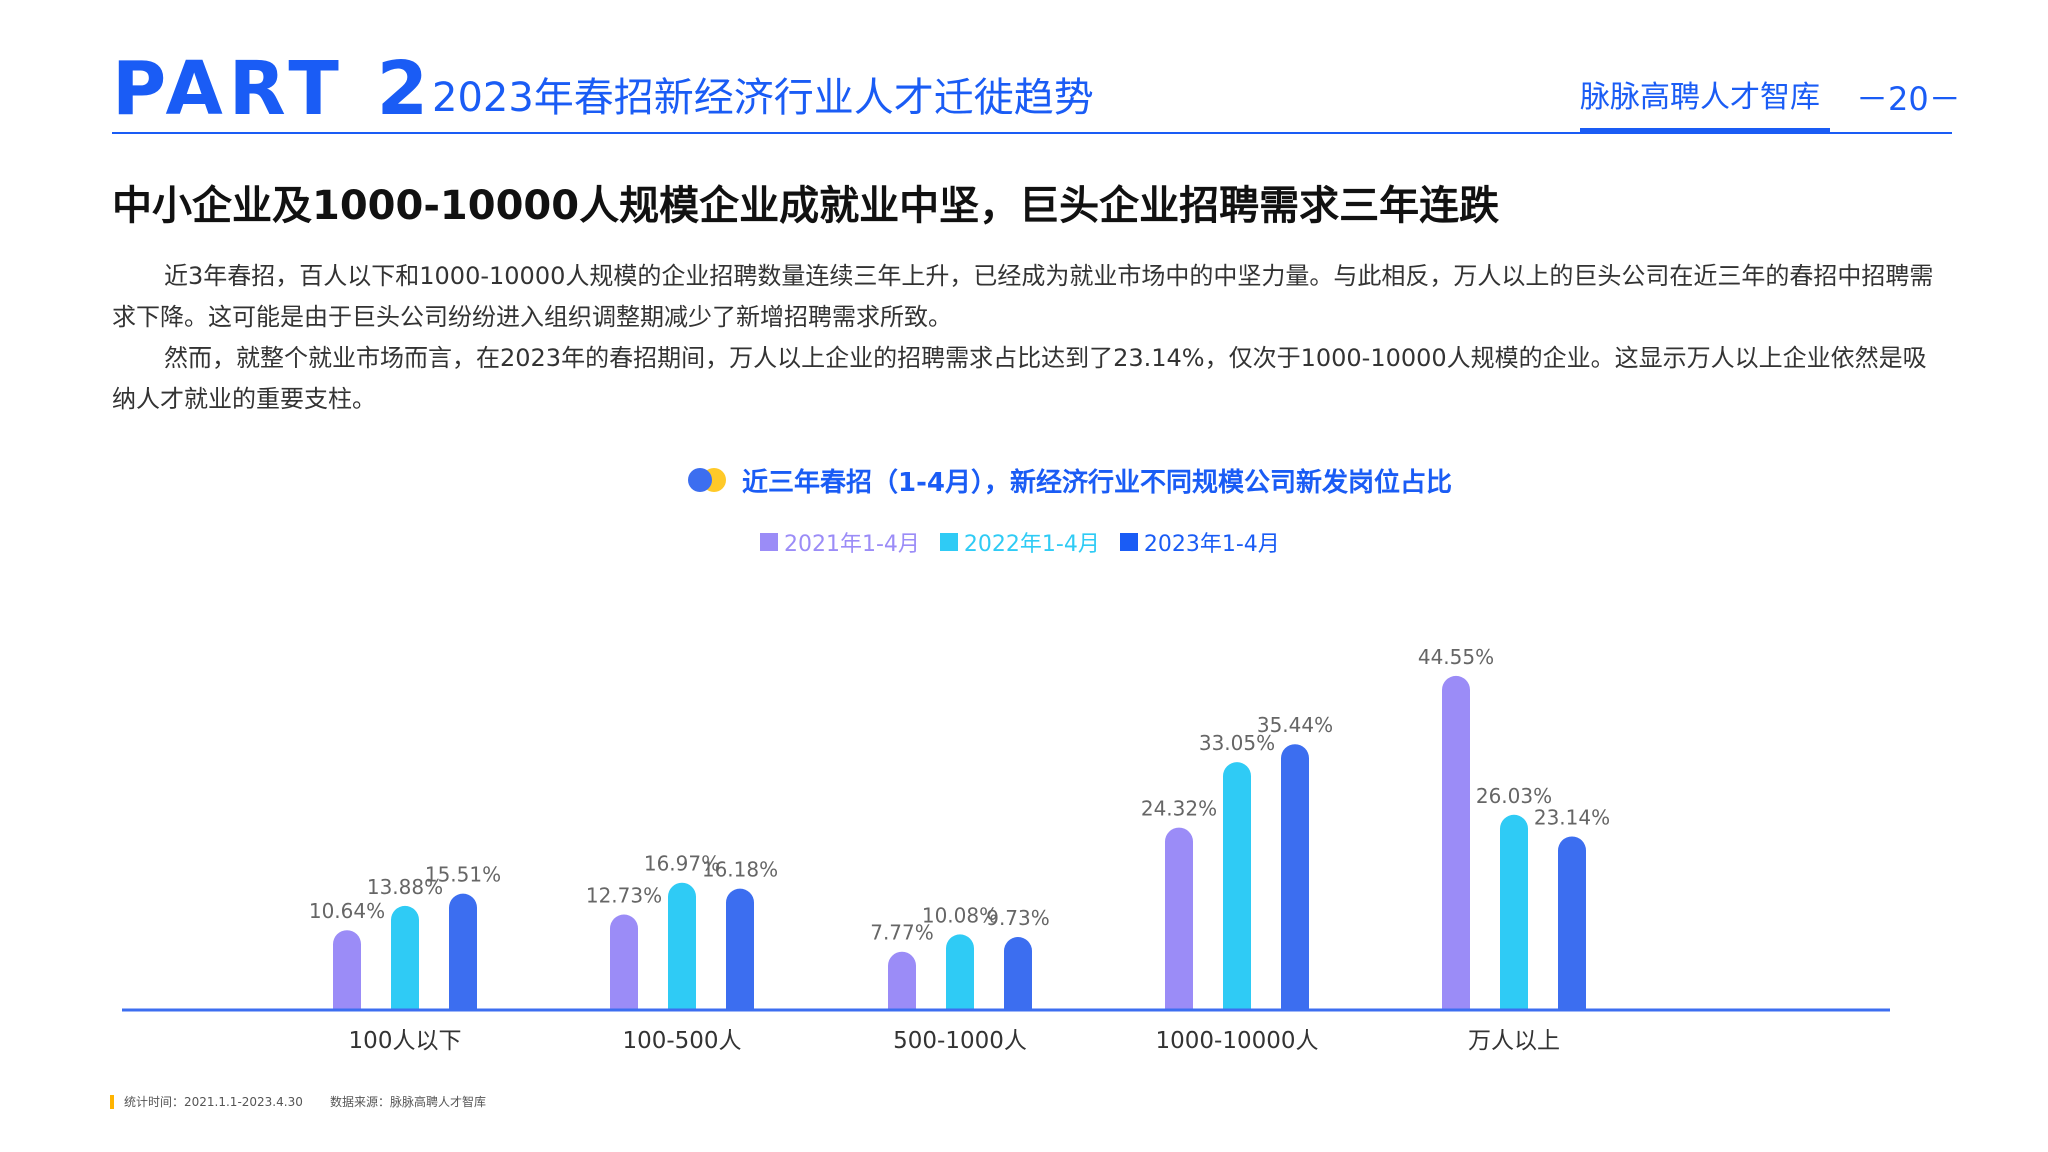 This screenshot has height=1152, width=2048. Describe the element at coordinates (960, 1041) in the screenshot. I see `category-label-2: 500-1000人` at that location.